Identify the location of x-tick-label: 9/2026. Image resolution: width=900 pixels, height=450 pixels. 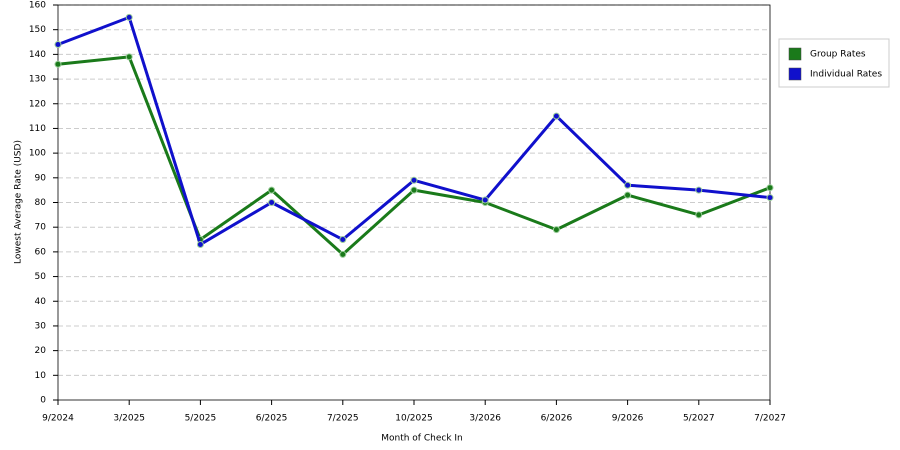
(628, 419).